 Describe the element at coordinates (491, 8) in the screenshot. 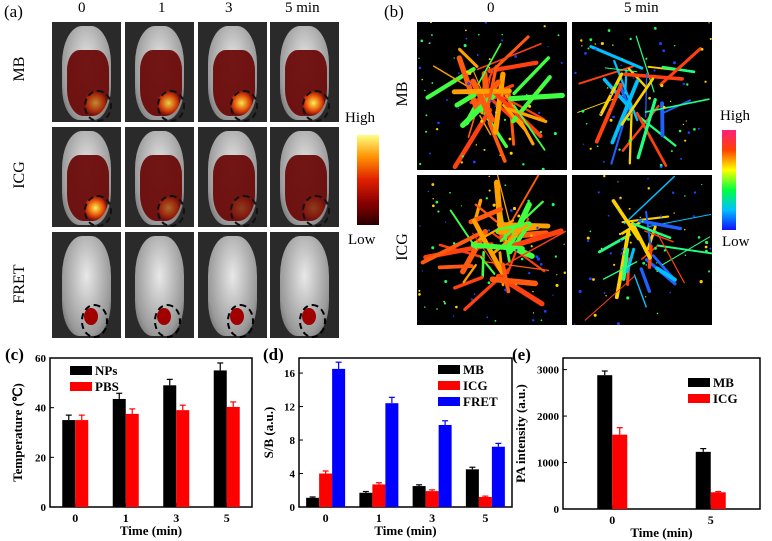

I see `col-header: 0` at that location.